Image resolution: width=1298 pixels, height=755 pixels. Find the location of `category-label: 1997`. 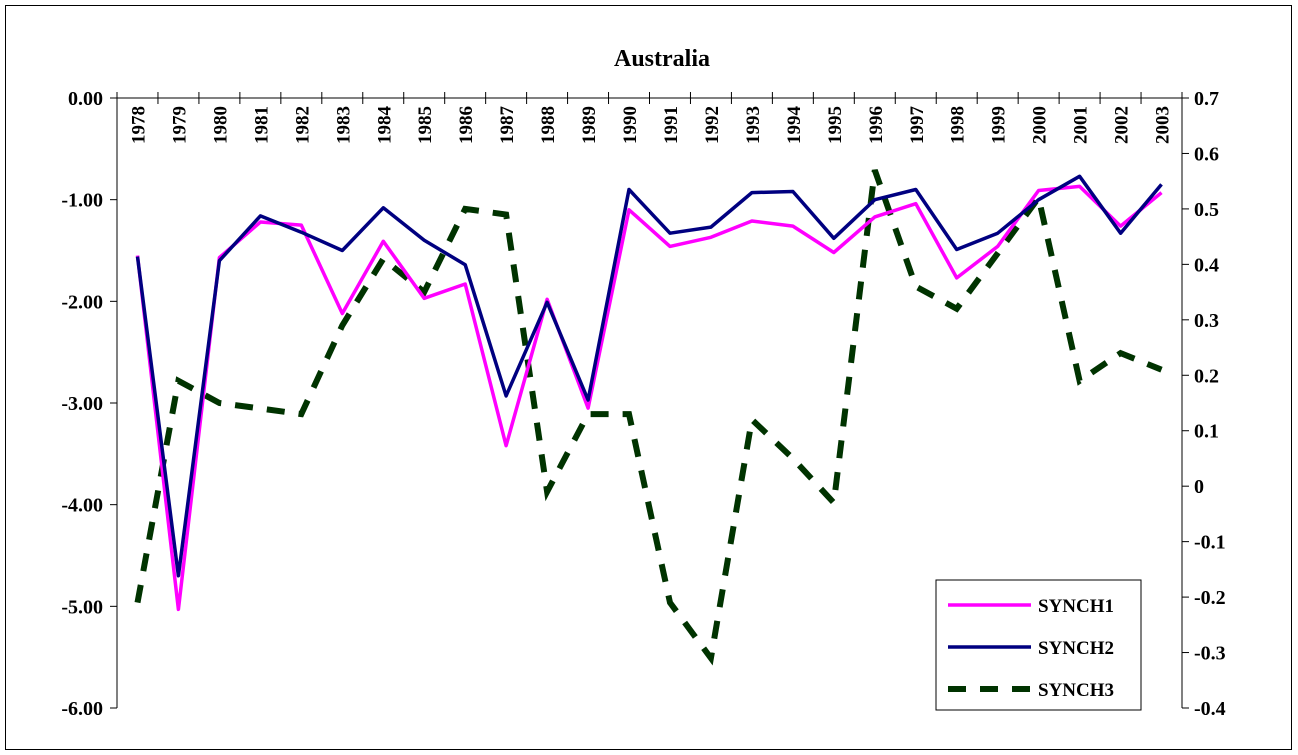

category-label: 1997 is located at coordinates (917, 125).